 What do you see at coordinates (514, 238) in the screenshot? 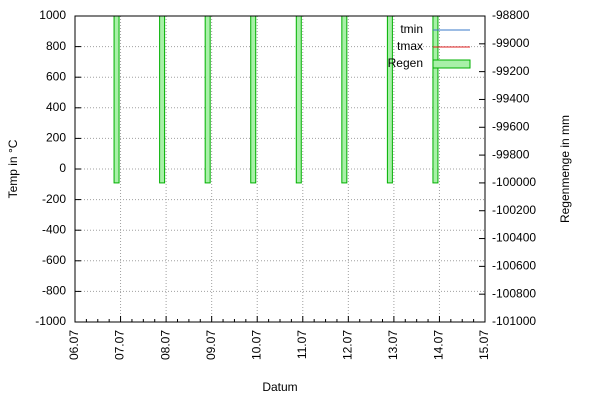
I see `y2-tick-label: -100400` at bounding box center [514, 238].